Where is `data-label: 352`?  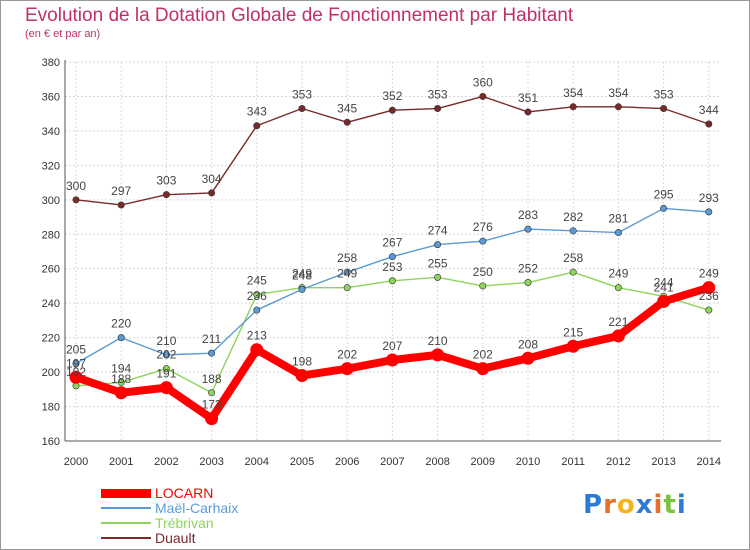 data-label: 352 is located at coordinates (392, 96).